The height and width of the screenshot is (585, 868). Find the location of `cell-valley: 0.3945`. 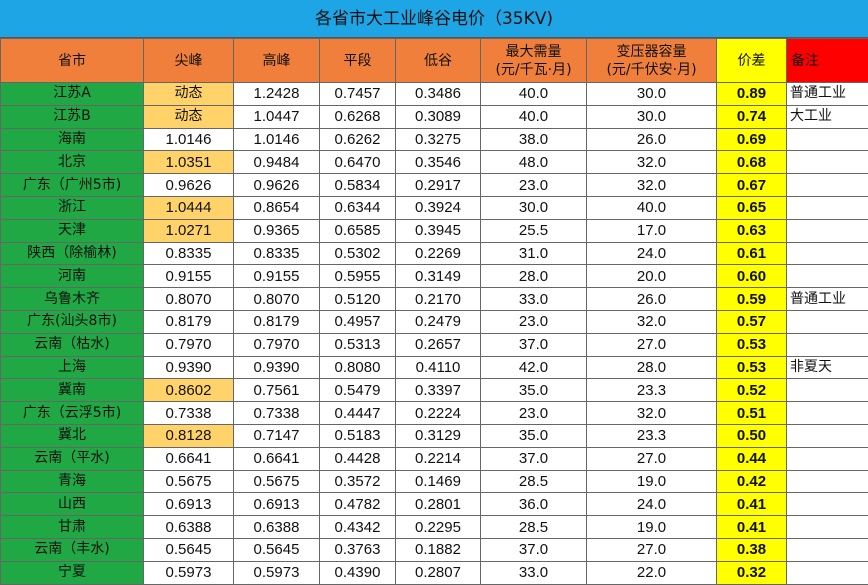

cell-valley: 0.3945 is located at coordinates (438, 230).